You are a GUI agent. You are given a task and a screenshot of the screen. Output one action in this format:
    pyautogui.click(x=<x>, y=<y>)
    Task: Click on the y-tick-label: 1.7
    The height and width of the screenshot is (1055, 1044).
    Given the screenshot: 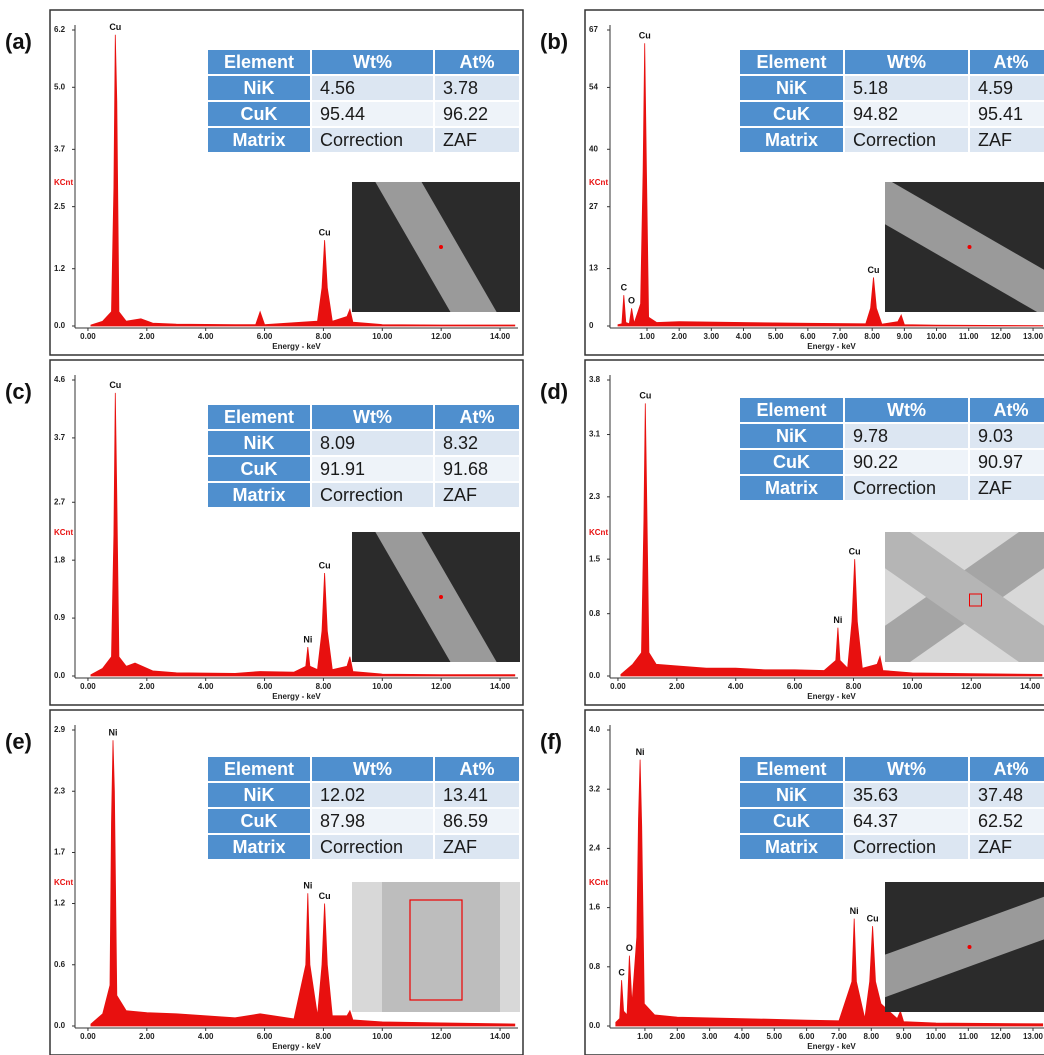 What is the action you would take?
    pyautogui.click(x=60, y=852)
    